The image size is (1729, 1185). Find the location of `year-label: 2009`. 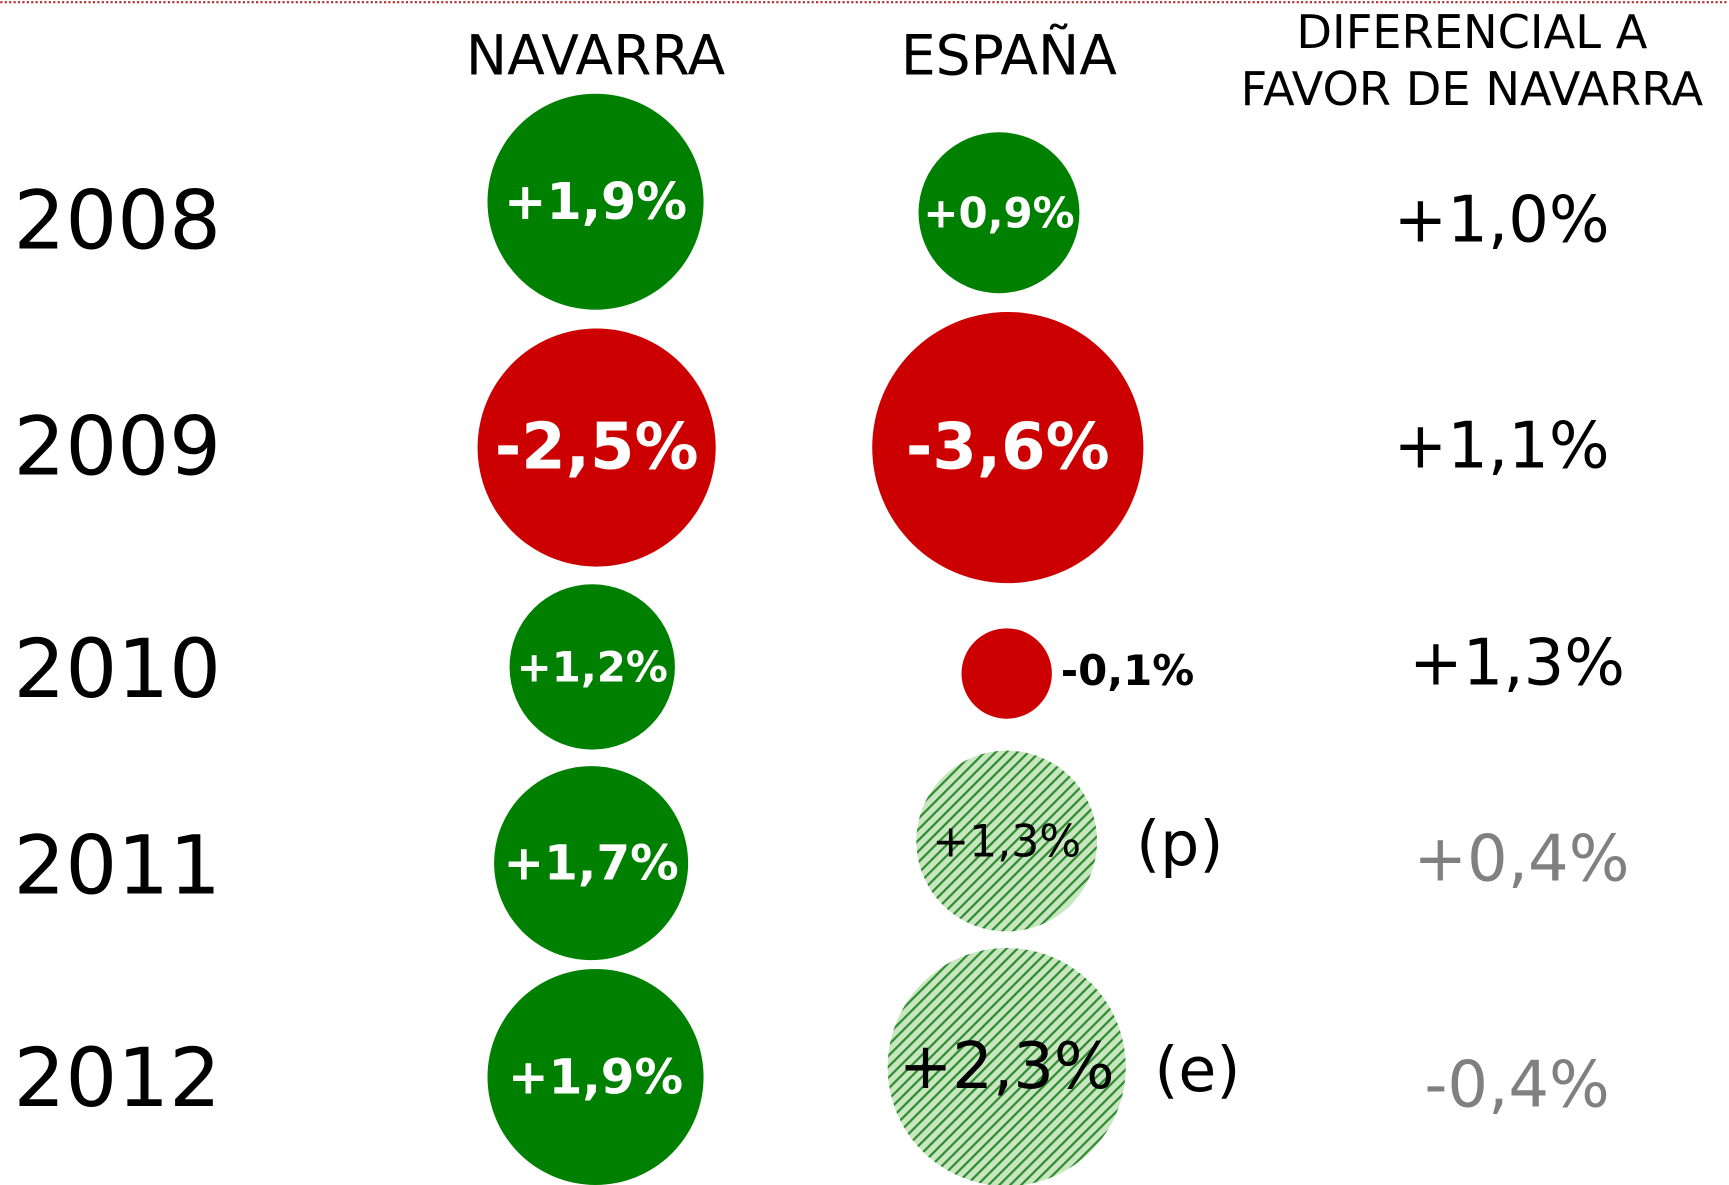

year-label: 2009 is located at coordinates (118, 446).